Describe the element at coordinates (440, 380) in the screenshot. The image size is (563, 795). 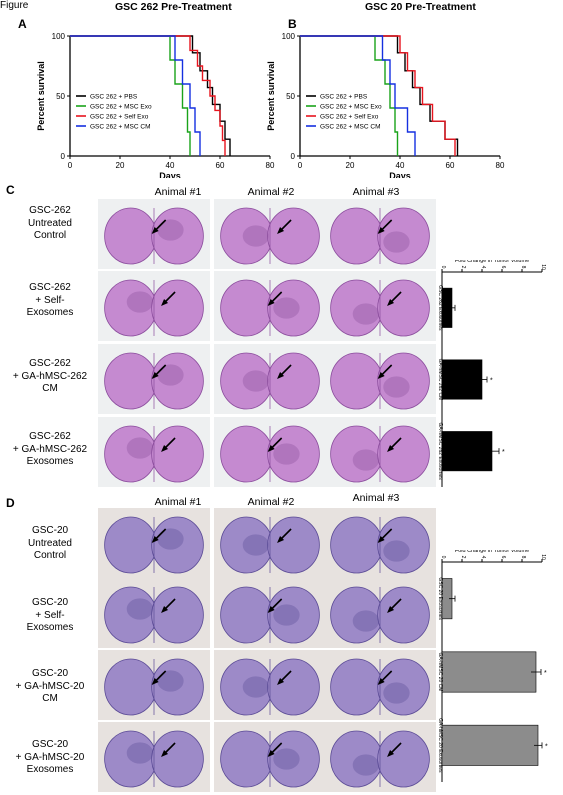
I see `category-label: GA-hMSC 262 CM` at that location.